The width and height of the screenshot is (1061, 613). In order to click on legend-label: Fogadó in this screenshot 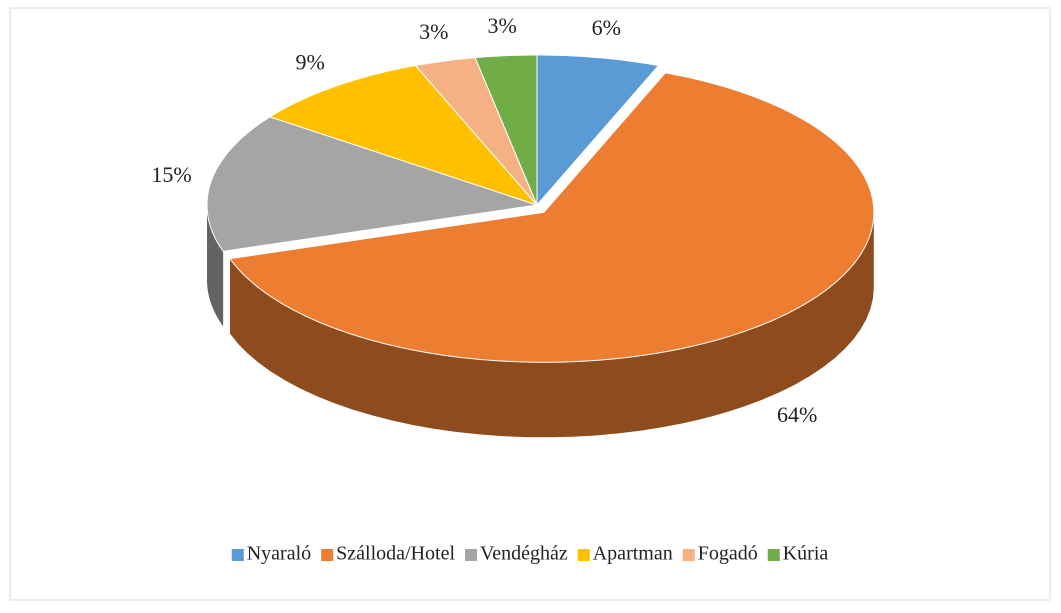, I will do `click(728, 554)`.